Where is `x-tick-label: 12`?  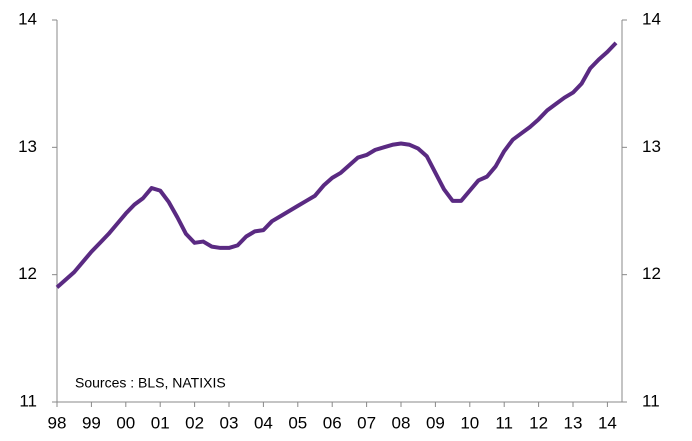
x-tick-label: 12 is located at coordinates (538, 422).